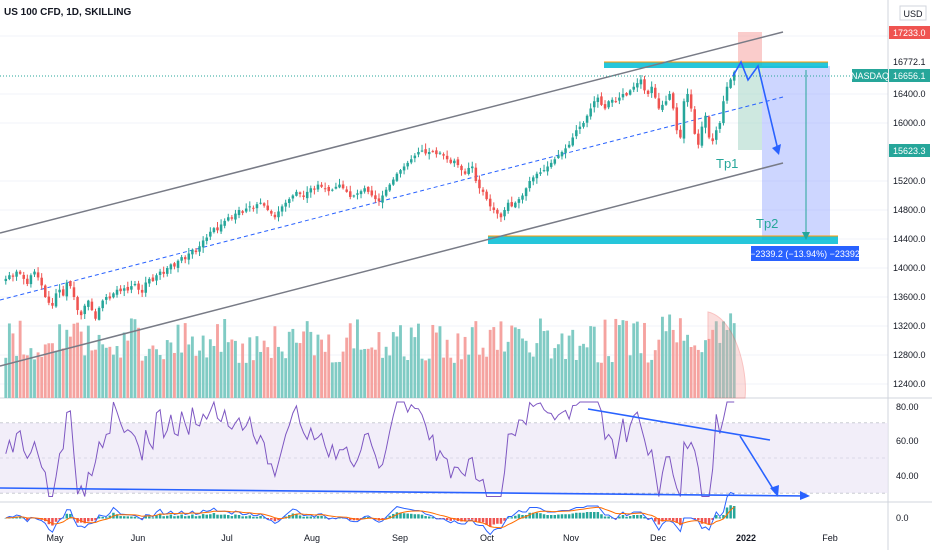 Image resolution: width=932 pixels, height=550 pixels. I want to click on rsi-tick-label: 80.00, so click(907, 407).